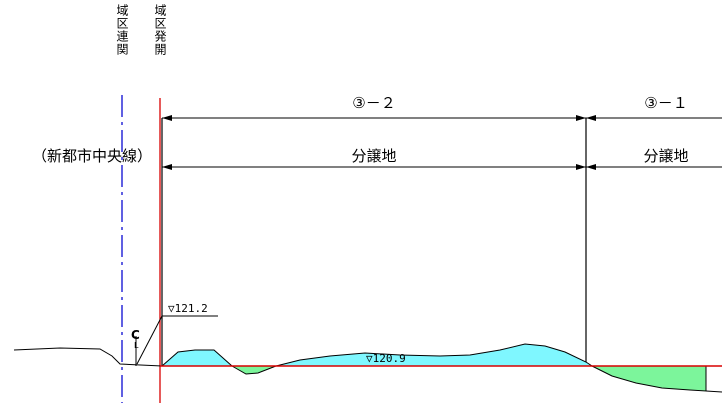  Describe the element at coordinates (92, 156) in the screenshot. I see `road-name-label: （新都市中央線）` at that location.